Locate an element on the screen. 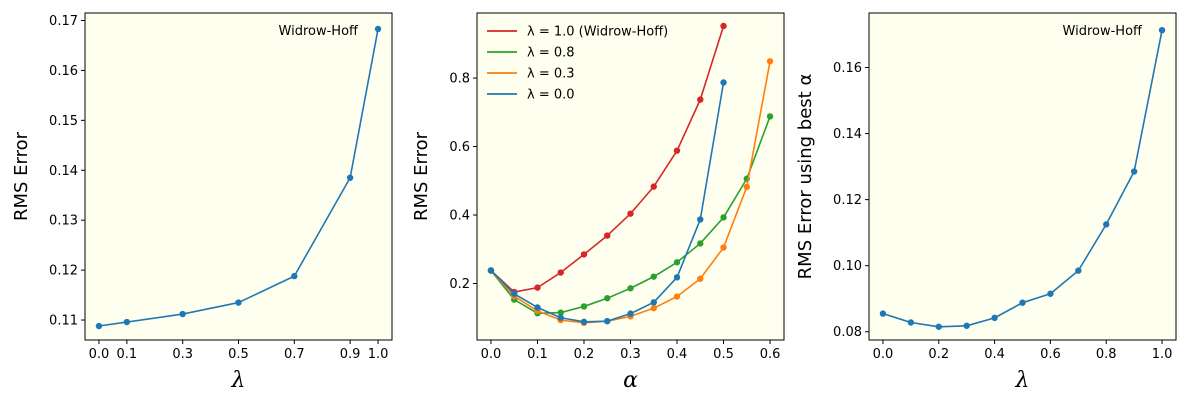 The image size is (1200, 400). annotation-text: Widrow-Hoff is located at coordinates (1103, 31).